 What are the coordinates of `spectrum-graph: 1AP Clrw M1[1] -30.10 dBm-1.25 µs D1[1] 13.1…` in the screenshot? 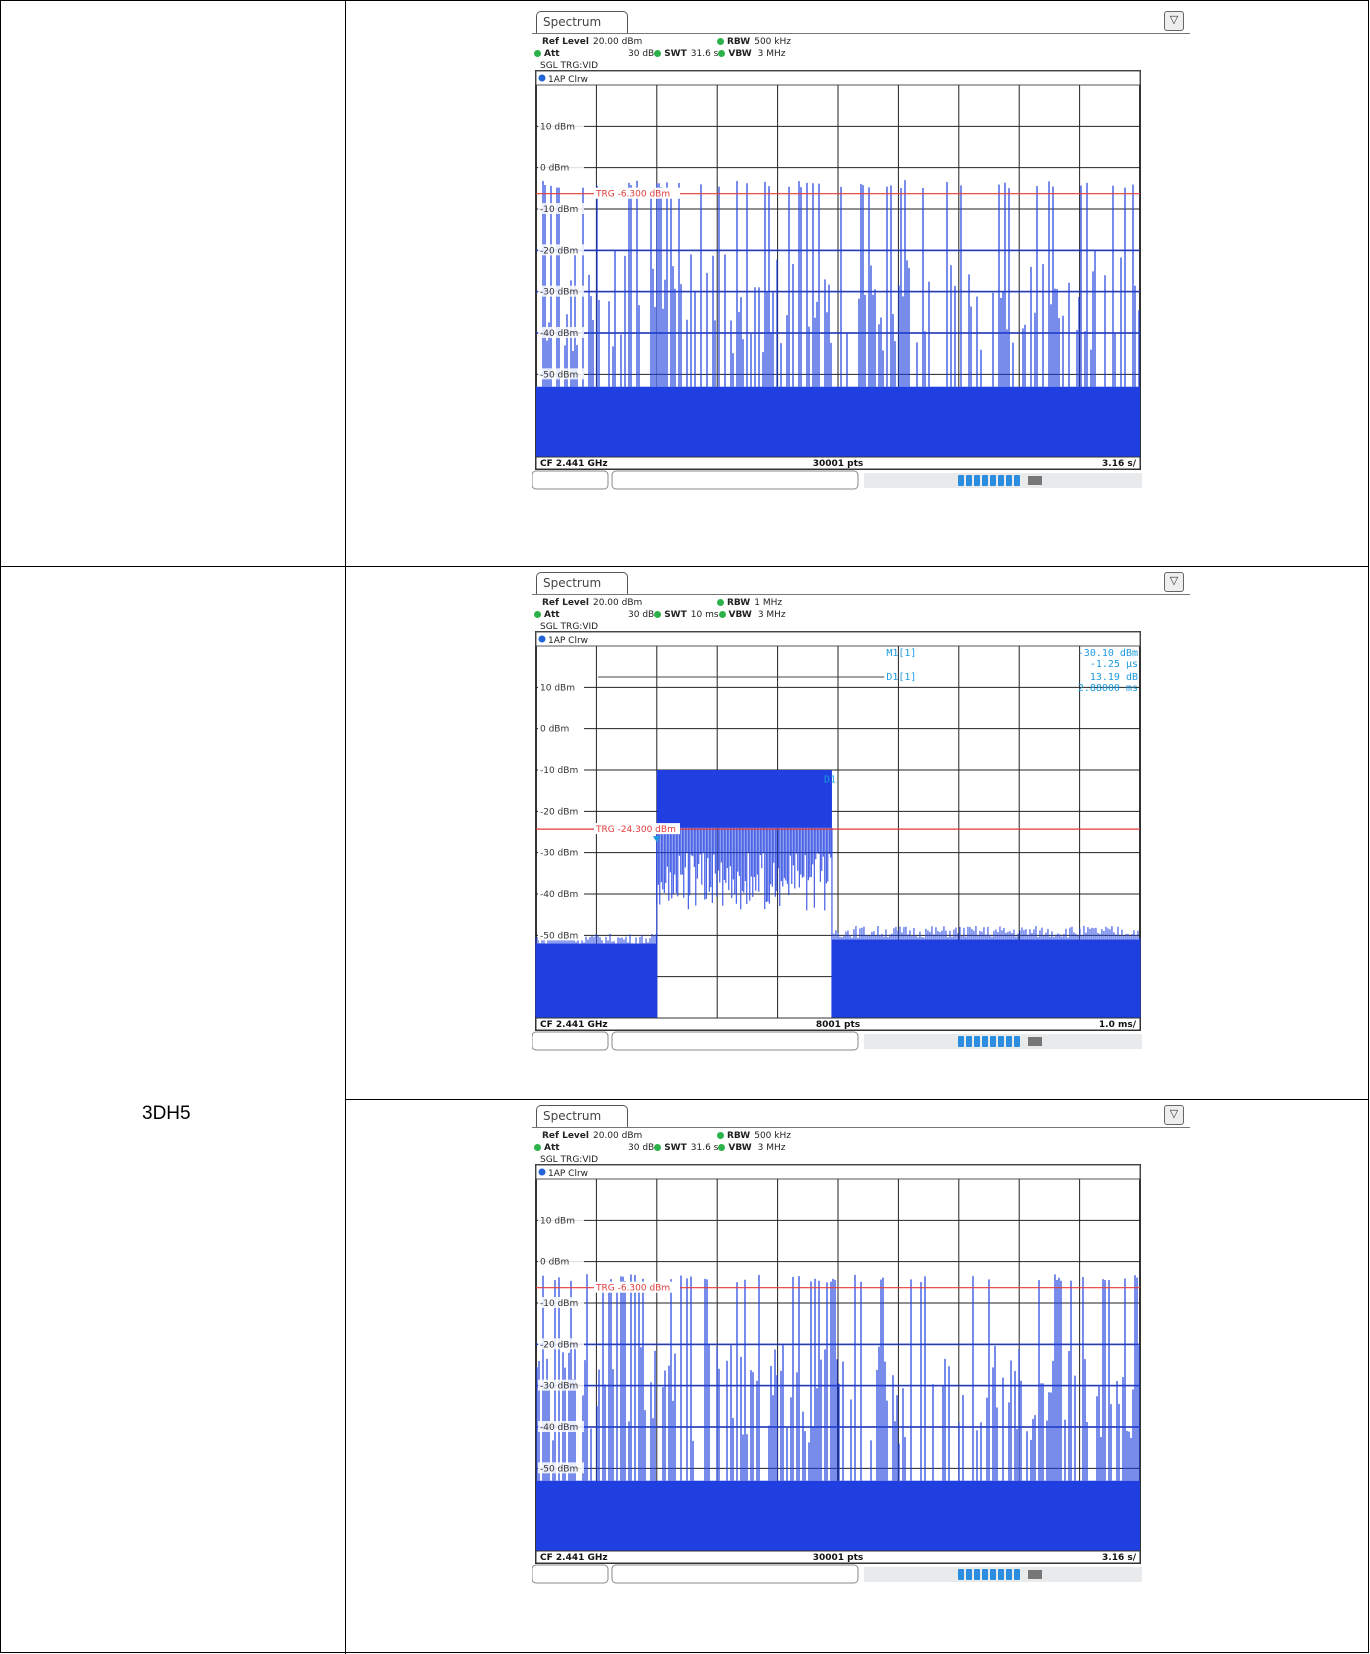 It's located at (837, 841).